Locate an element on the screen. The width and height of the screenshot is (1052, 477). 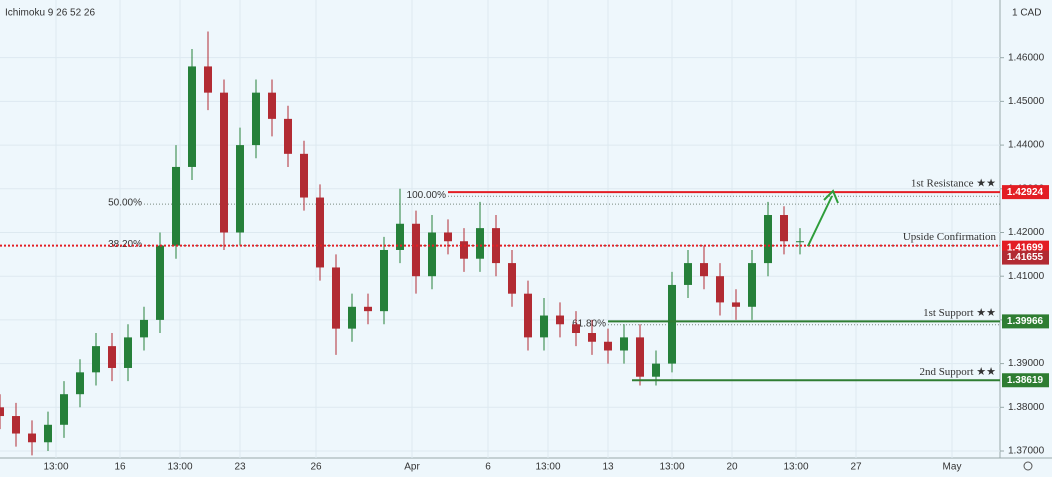
x-tick-label: 16 is located at coordinates (120, 467).